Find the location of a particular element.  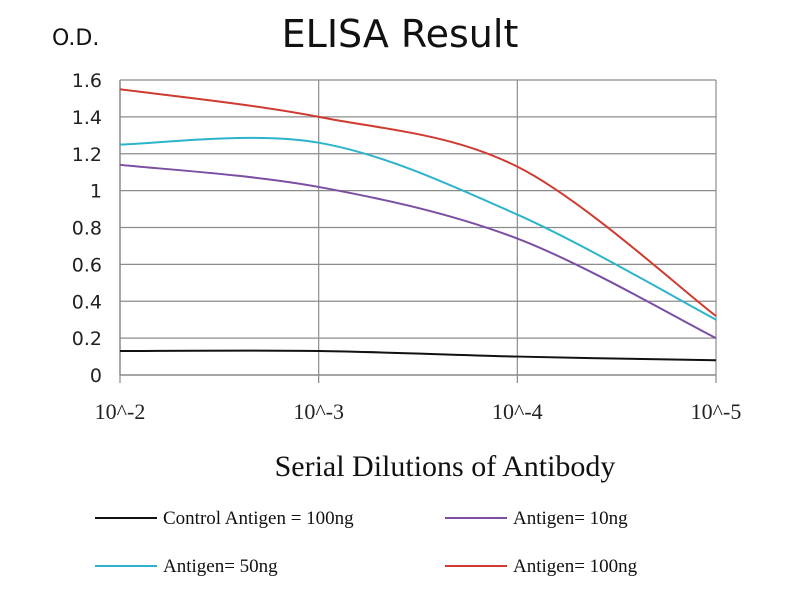

y-tick-label: 0.6 is located at coordinates (87, 265).